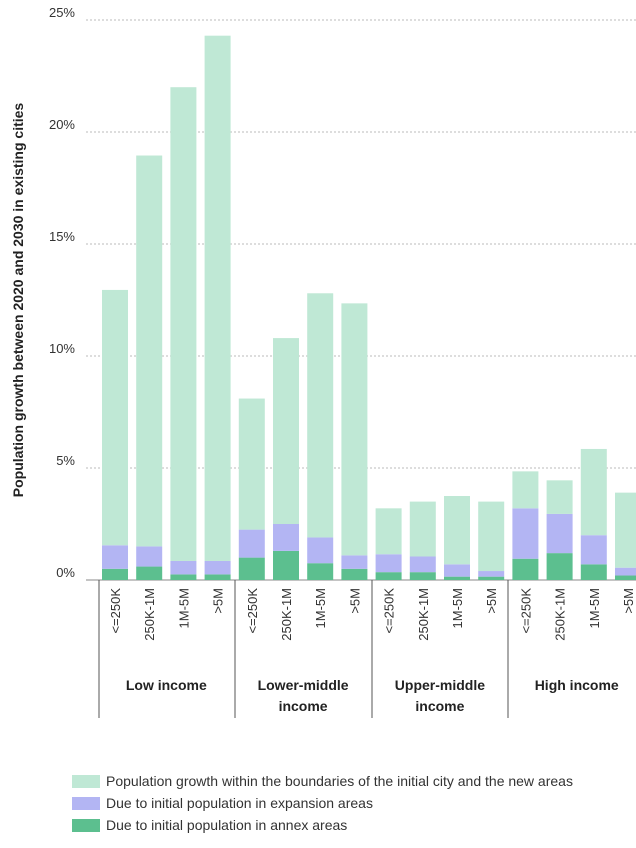  Describe the element at coordinates (166, 685) in the screenshot. I see `group-label: Low income` at that location.